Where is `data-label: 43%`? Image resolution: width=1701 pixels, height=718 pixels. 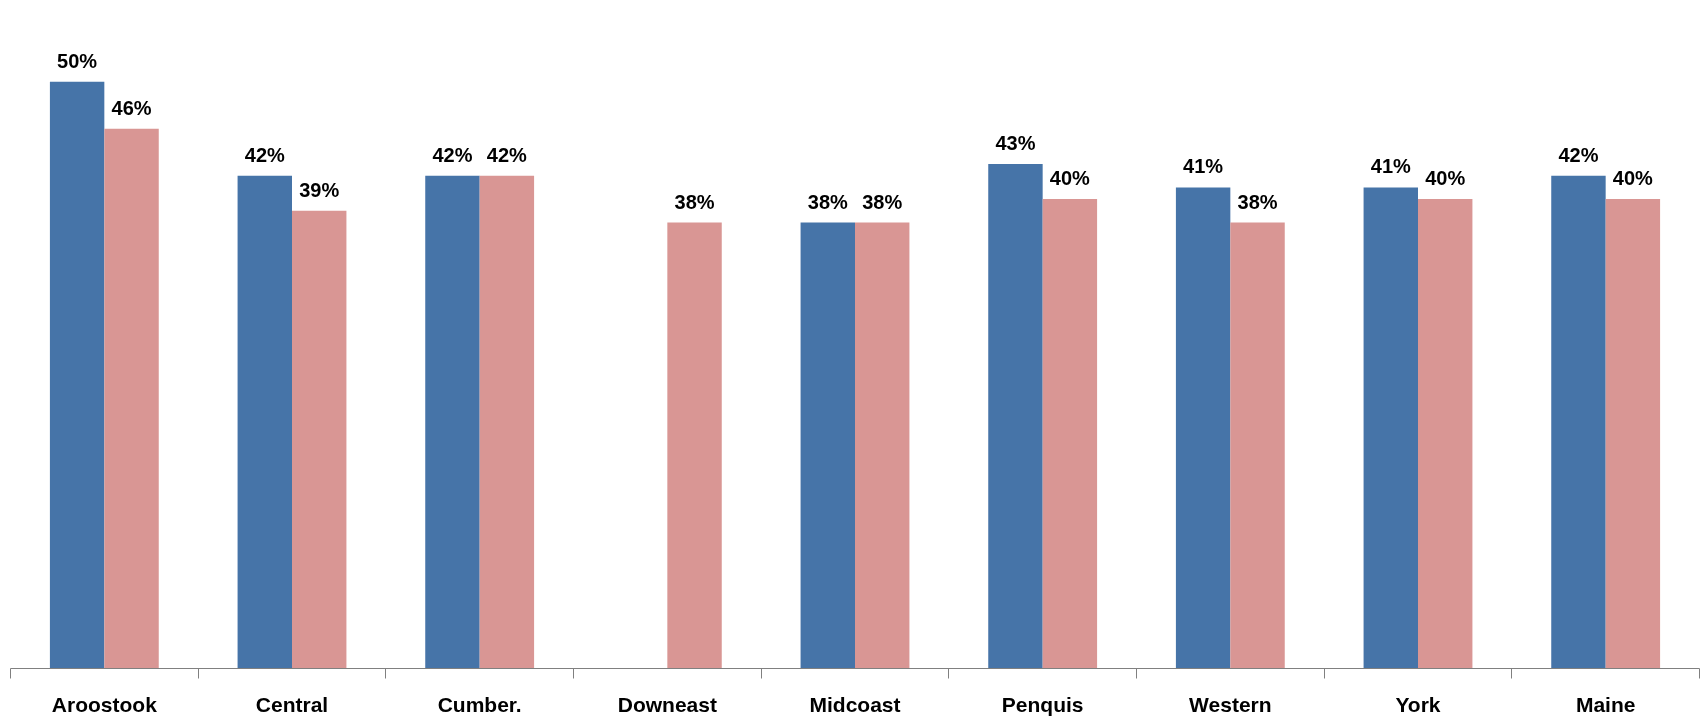 data-label: 43% is located at coordinates (1015, 142).